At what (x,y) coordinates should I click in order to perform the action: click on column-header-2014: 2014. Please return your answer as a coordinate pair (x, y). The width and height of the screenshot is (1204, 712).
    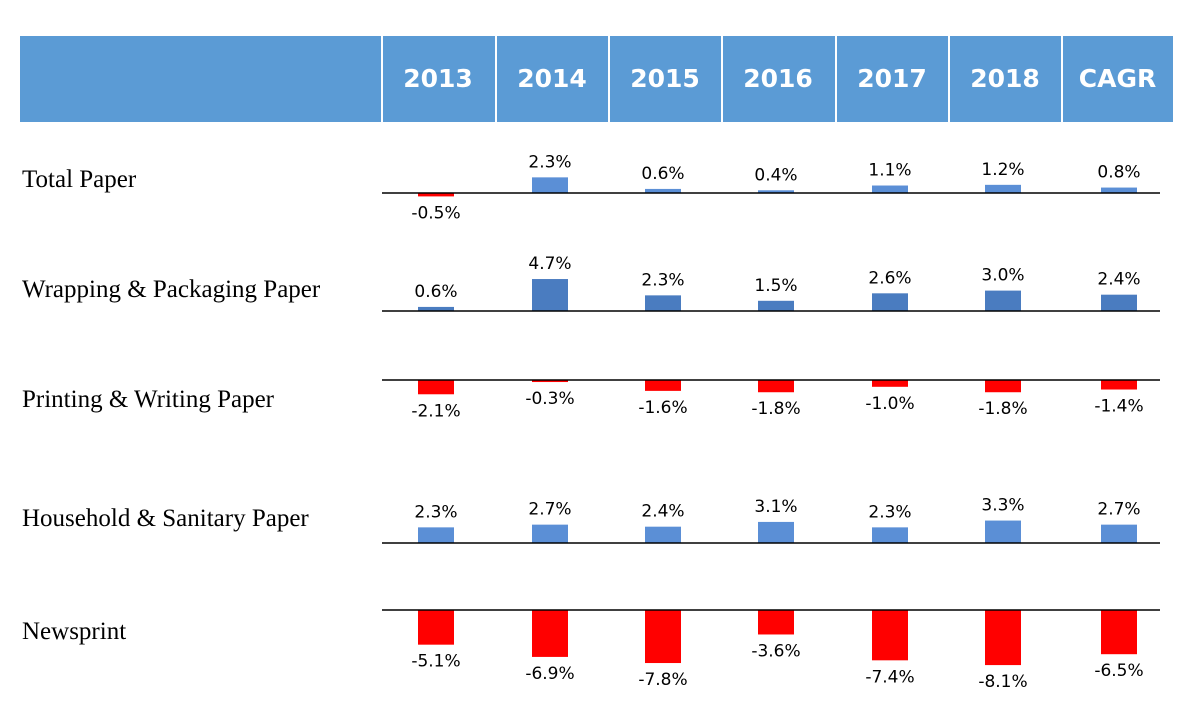
    Looking at the image, I should click on (552, 78).